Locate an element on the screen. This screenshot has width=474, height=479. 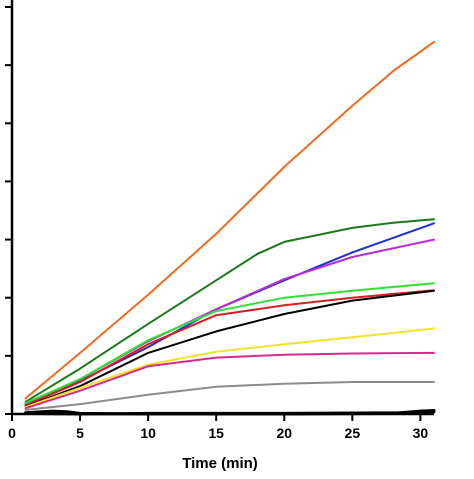
x-tick-label: 0 is located at coordinates (12, 433).